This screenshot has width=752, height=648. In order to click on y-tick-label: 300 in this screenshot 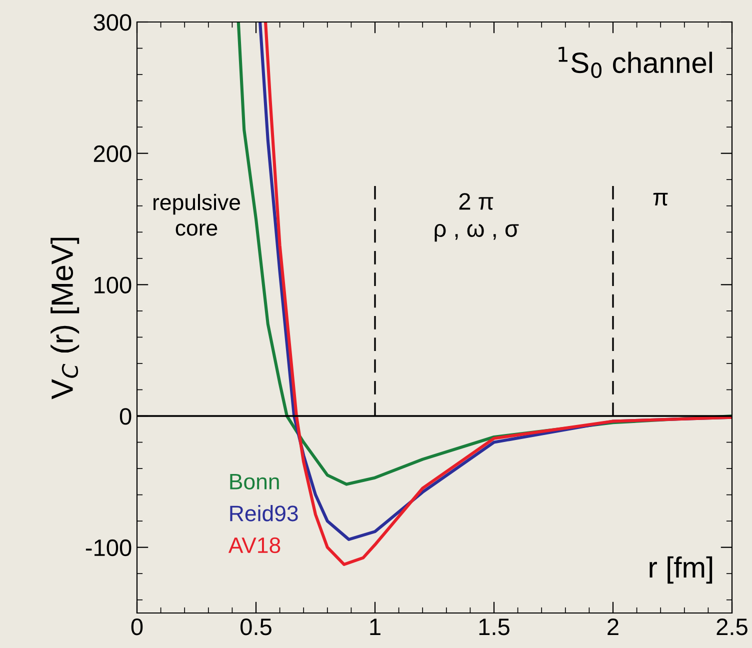, I will do `click(113, 22)`.